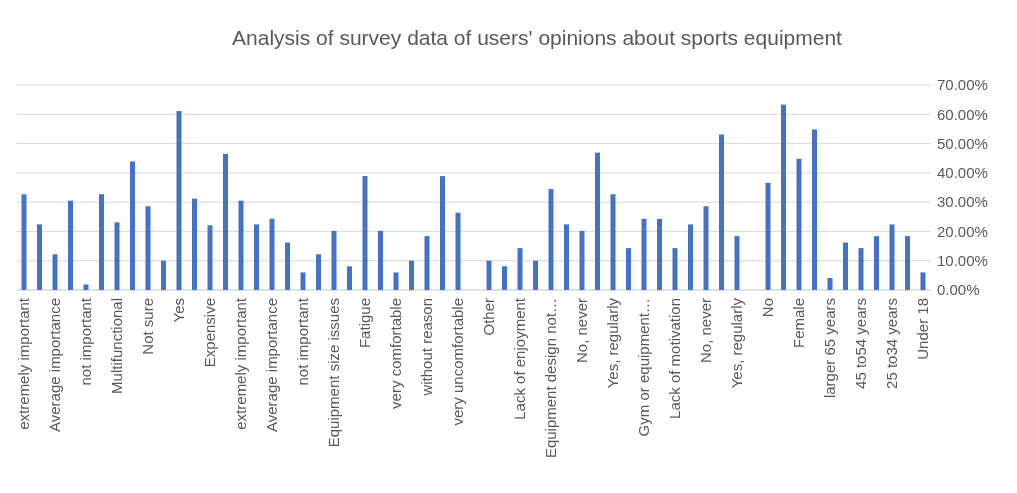  What do you see at coordinates (799, 323) in the screenshot?
I see `x-tick-label: Female` at bounding box center [799, 323].